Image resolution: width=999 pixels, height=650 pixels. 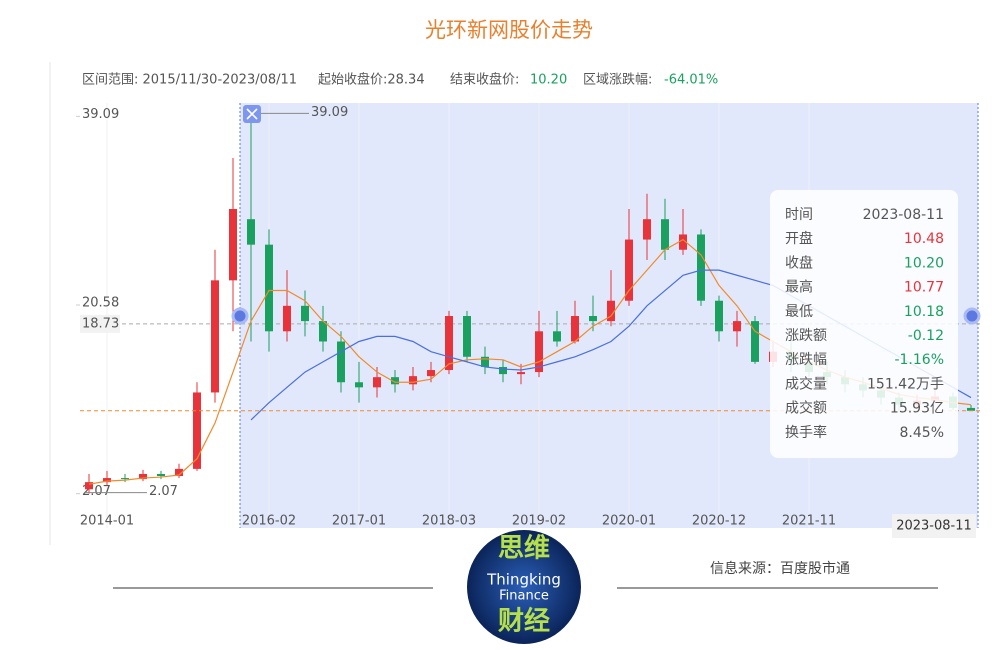 What do you see at coordinates (924, 239) in the screenshot?
I see `tooltip-value: 10.48` at bounding box center [924, 239].